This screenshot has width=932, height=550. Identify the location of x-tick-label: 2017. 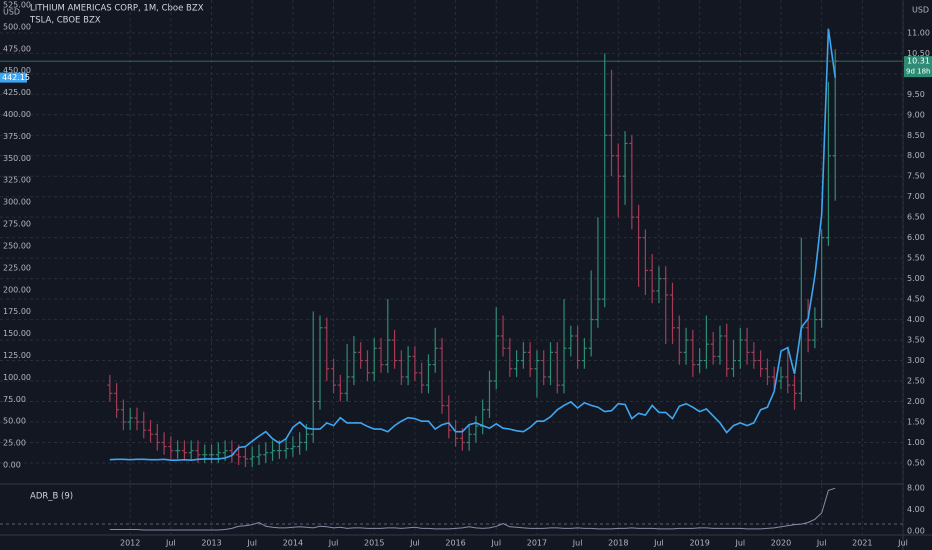
(537, 543).